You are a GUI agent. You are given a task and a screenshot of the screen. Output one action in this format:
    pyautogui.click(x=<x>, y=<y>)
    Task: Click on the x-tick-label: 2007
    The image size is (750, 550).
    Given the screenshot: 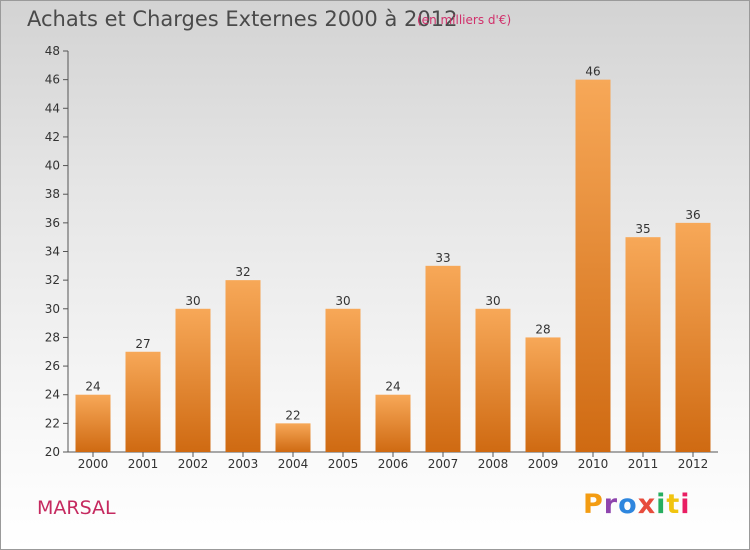 What is the action you would take?
    pyautogui.click(x=443, y=464)
    